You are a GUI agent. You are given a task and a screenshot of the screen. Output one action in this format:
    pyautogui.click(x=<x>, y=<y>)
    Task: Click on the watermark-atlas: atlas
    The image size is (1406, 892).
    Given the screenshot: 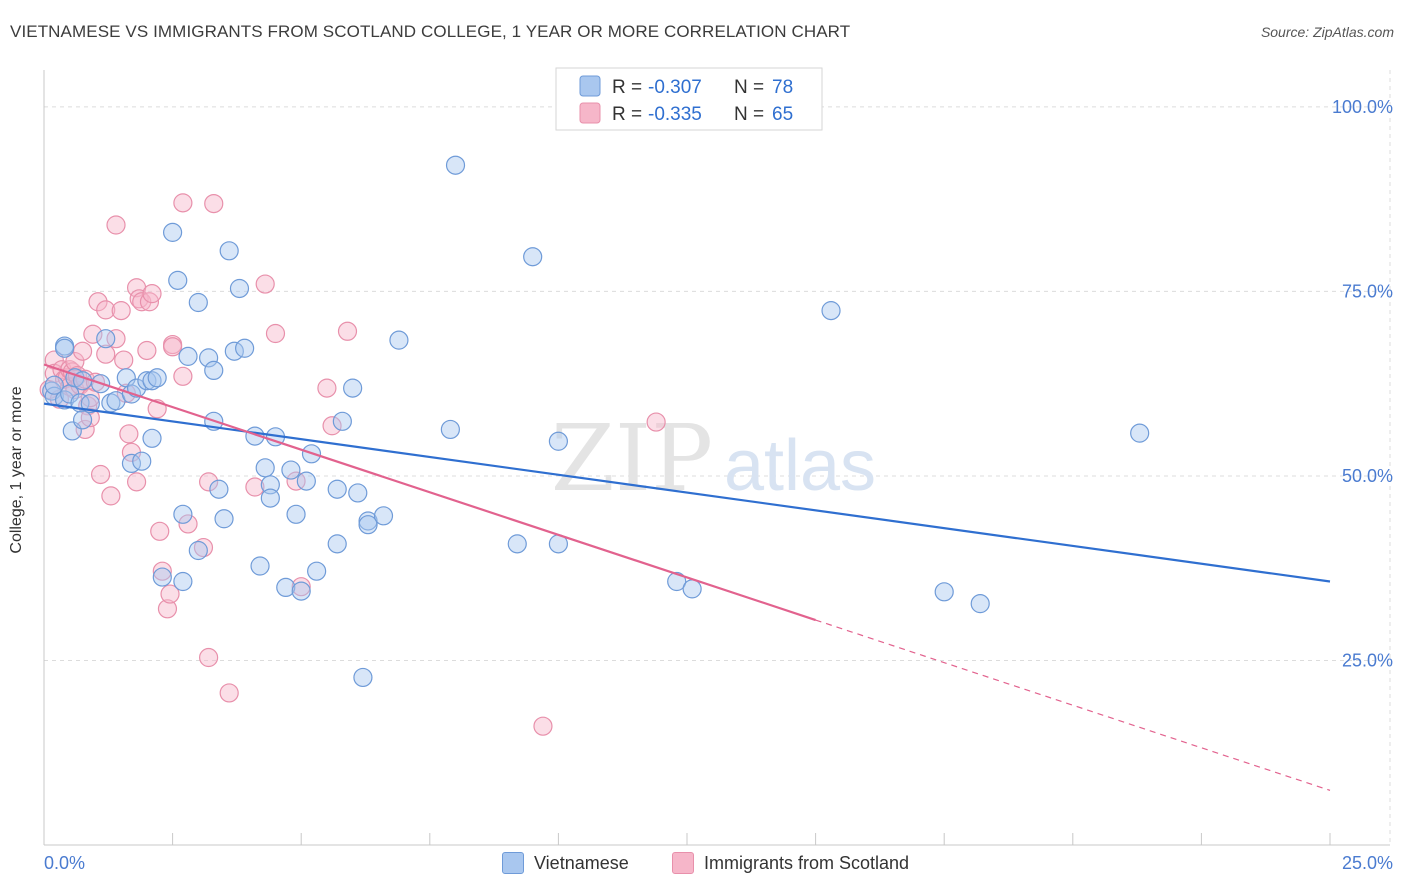 What is the action you would take?
    pyautogui.click(x=800, y=466)
    